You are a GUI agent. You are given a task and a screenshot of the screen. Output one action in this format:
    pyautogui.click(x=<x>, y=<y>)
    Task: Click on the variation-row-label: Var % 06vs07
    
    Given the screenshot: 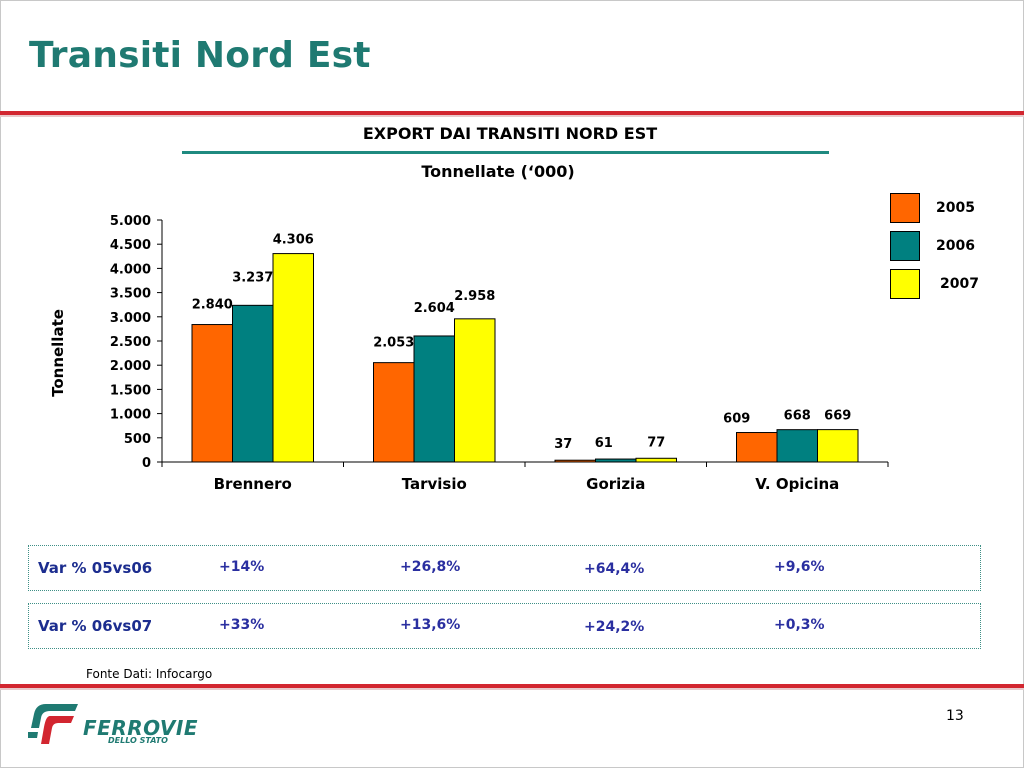 What is the action you would take?
    pyautogui.click(x=95, y=626)
    